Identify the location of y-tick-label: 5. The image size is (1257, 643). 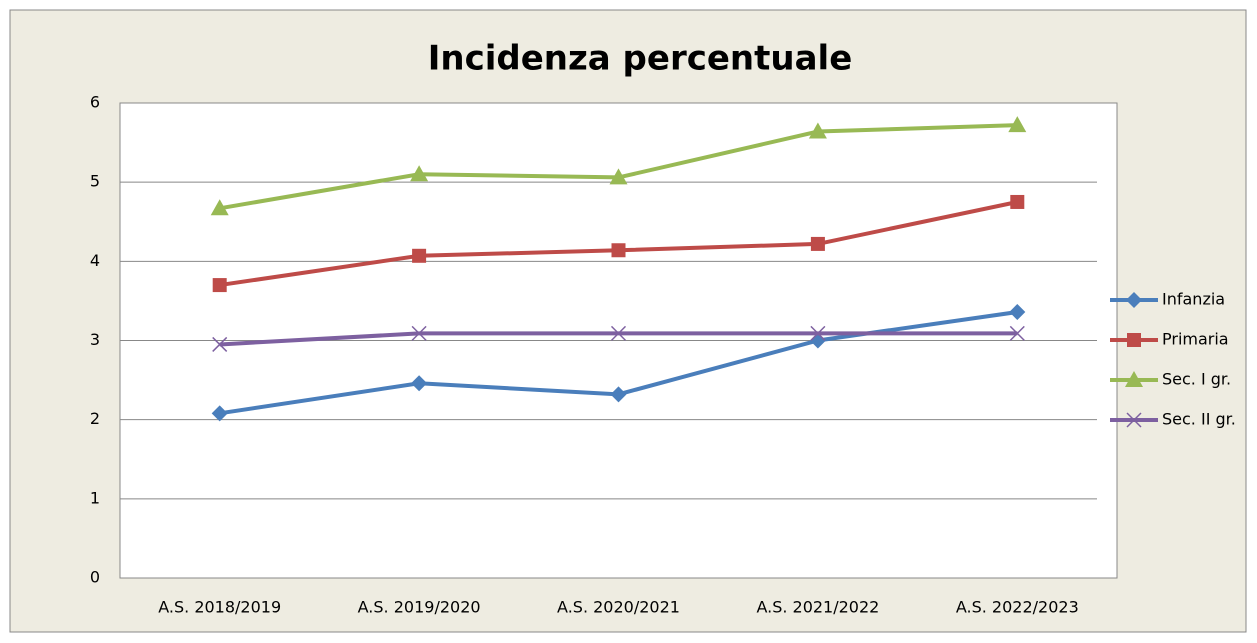
(95, 181).